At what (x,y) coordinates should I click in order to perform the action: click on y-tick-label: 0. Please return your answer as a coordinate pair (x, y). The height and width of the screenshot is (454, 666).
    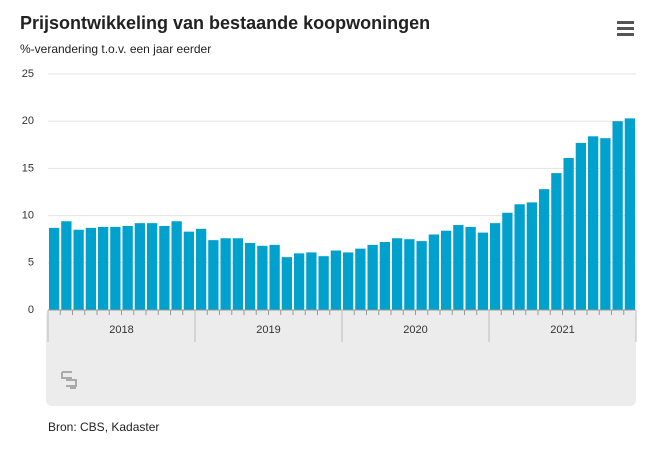
    Looking at the image, I should click on (31, 310).